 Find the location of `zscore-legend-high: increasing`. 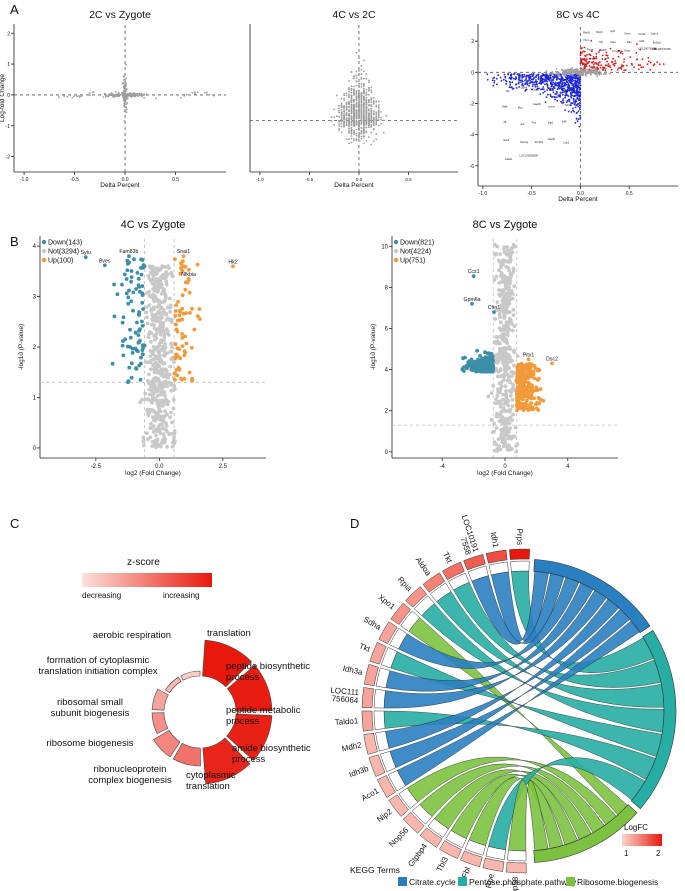

zscore-legend-high: increasing is located at coordinates (181, 595).